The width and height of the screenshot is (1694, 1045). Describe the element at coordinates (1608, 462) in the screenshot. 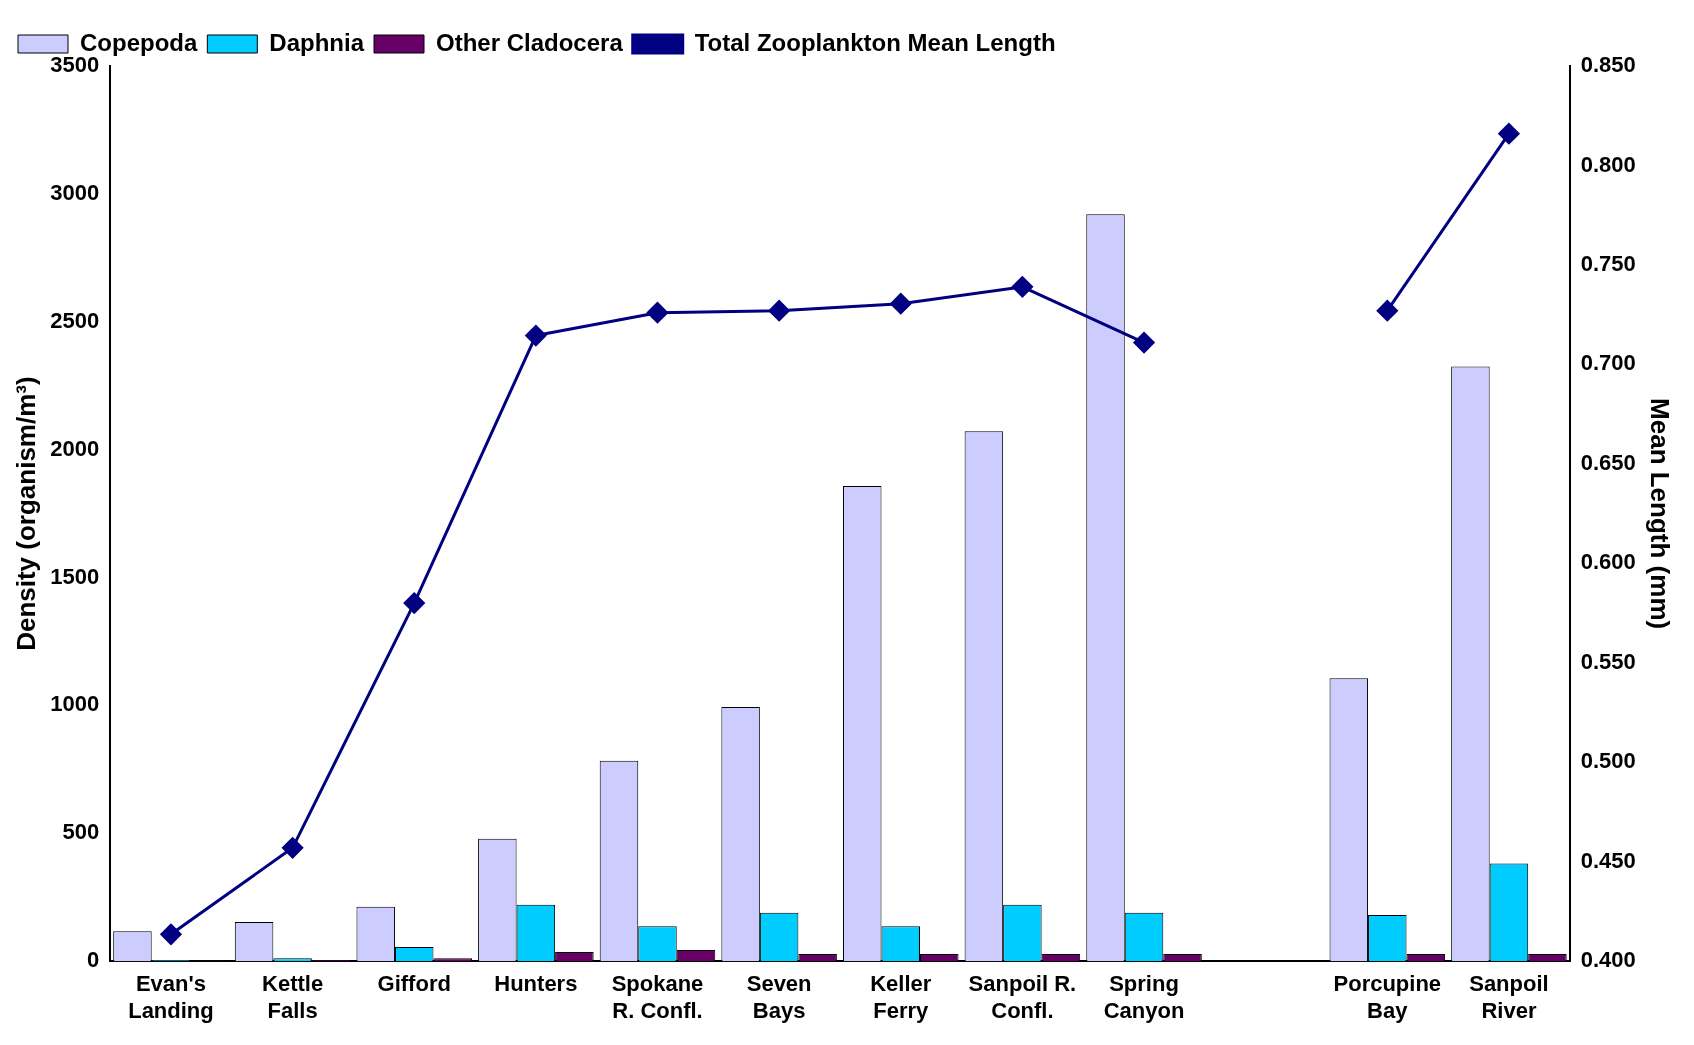

I see `y2-tick-label: 0.650` at that location.